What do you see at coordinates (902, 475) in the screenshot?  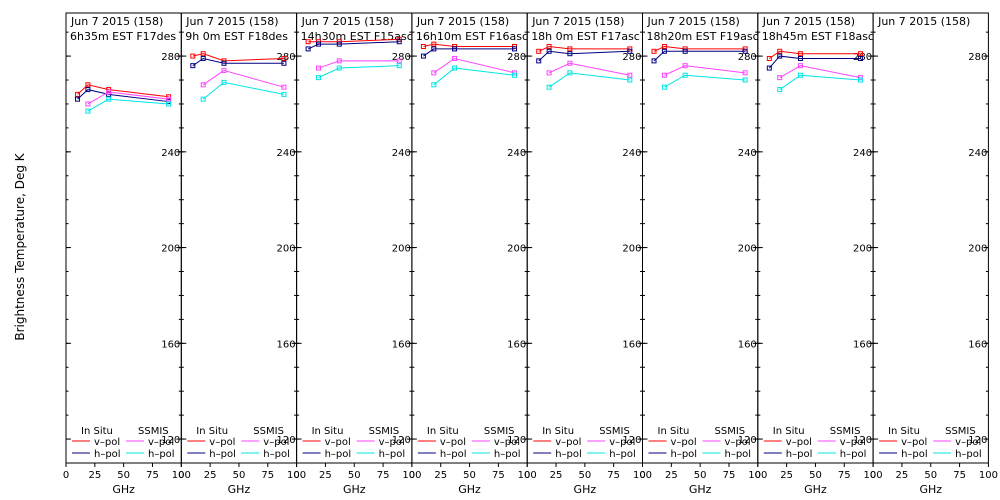 I see `x-tick-label: 25` at bounding box center [902, 475].